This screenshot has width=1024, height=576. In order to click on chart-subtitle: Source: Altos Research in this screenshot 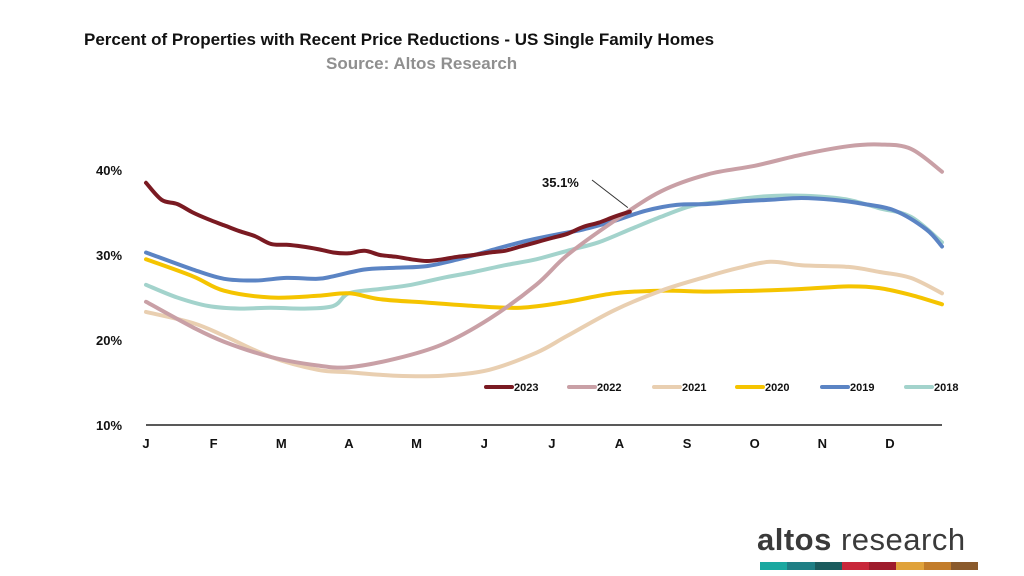, I will do `click(422, 63)`.